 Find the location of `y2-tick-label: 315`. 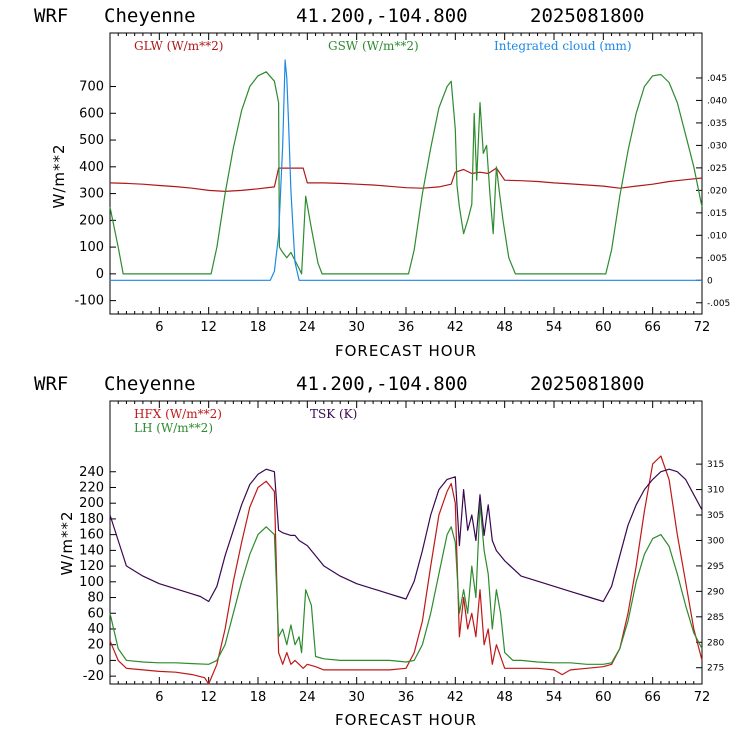

y2-tick-label: 315 is located at coordinates (715, 465).